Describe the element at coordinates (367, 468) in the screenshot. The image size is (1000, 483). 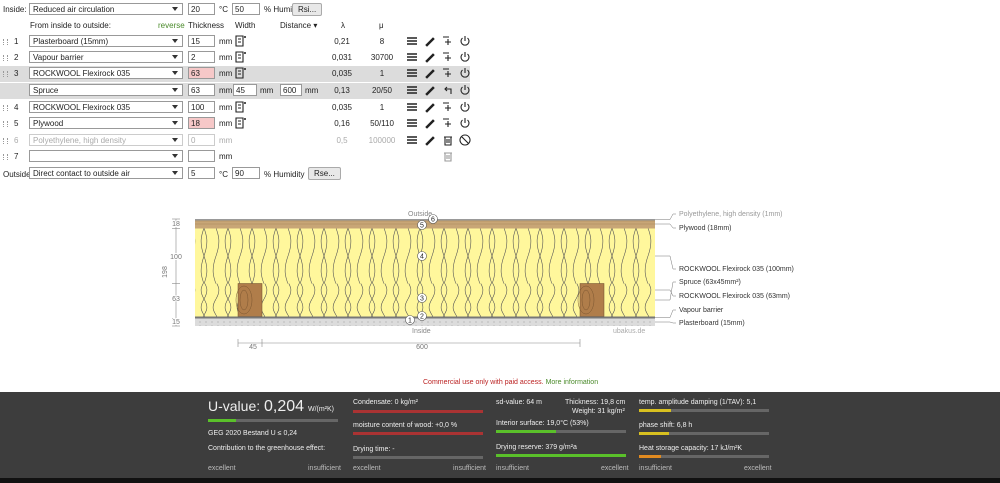
I see `scale-low: excellent` at that location.